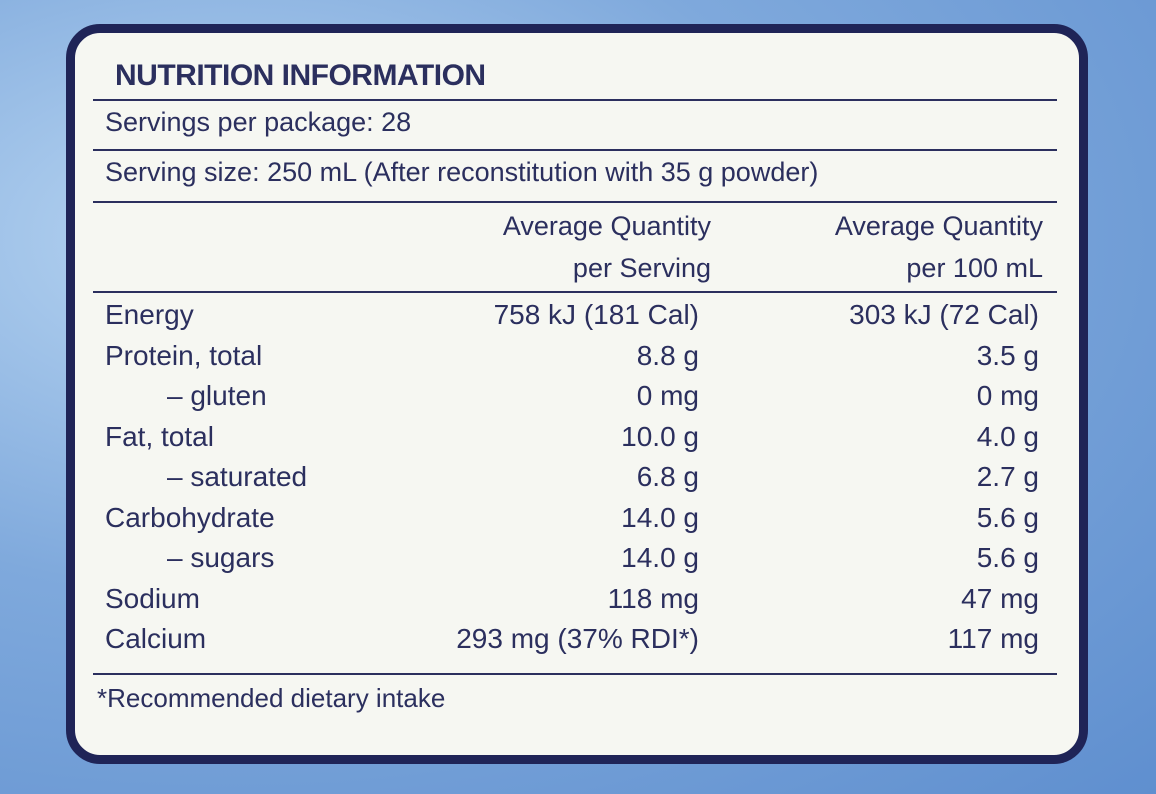 The height and width of the screenshot is (794, 1156). I want to click on servings: Servings per package: 28, so click(258, 122).